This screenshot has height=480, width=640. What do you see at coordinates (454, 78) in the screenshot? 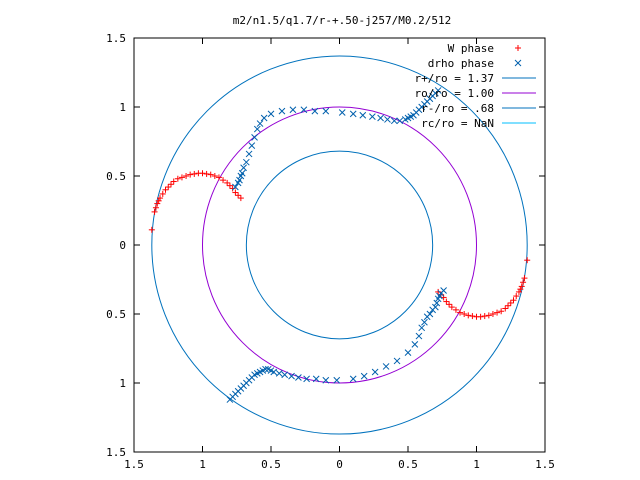
I see `legend-label: r+/ro = 1.37` at bounding box center [454, 78].